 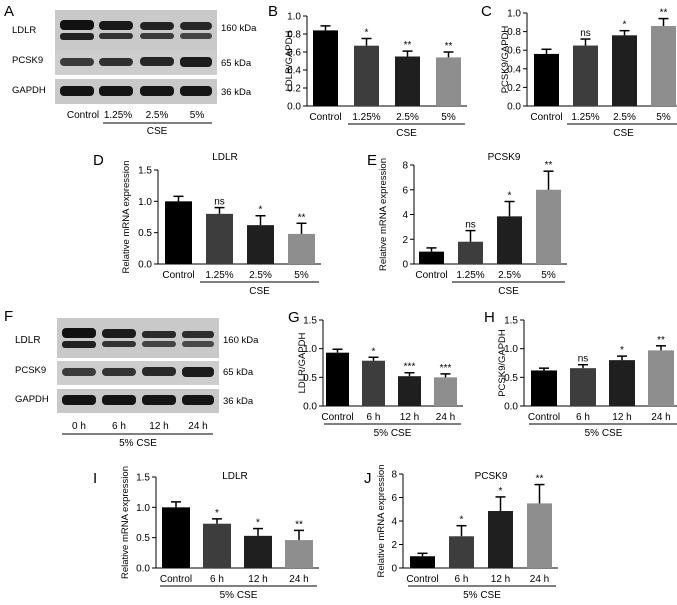 What do you see at coordinates (197, 426) in the screenshot?
I see `lane-label: 24 h` at bounding box center [197, 426].